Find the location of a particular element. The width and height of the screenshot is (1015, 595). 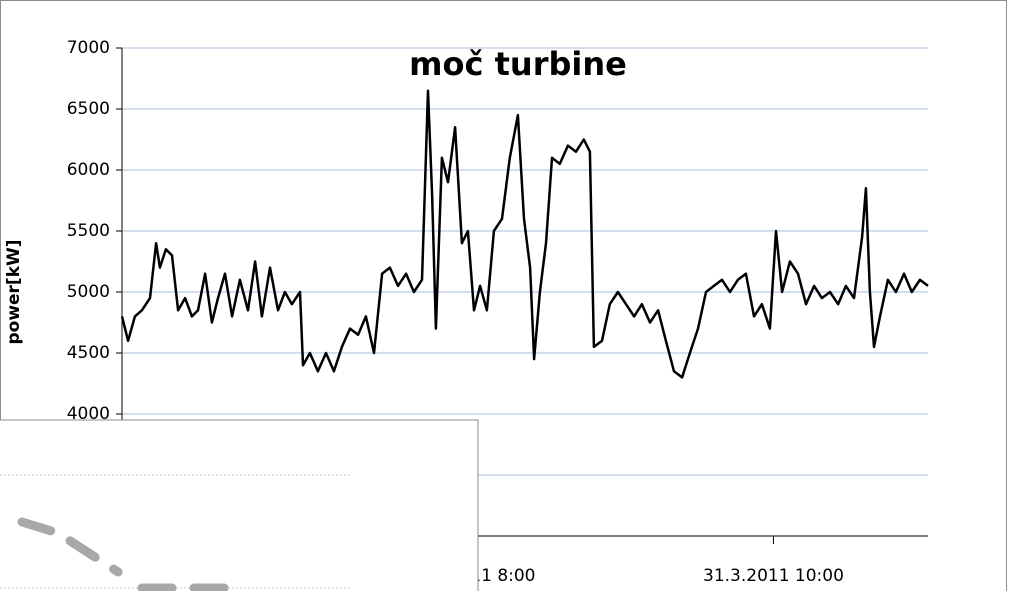

y-axis-label: power[kW] is located at coordinates (14, 291).